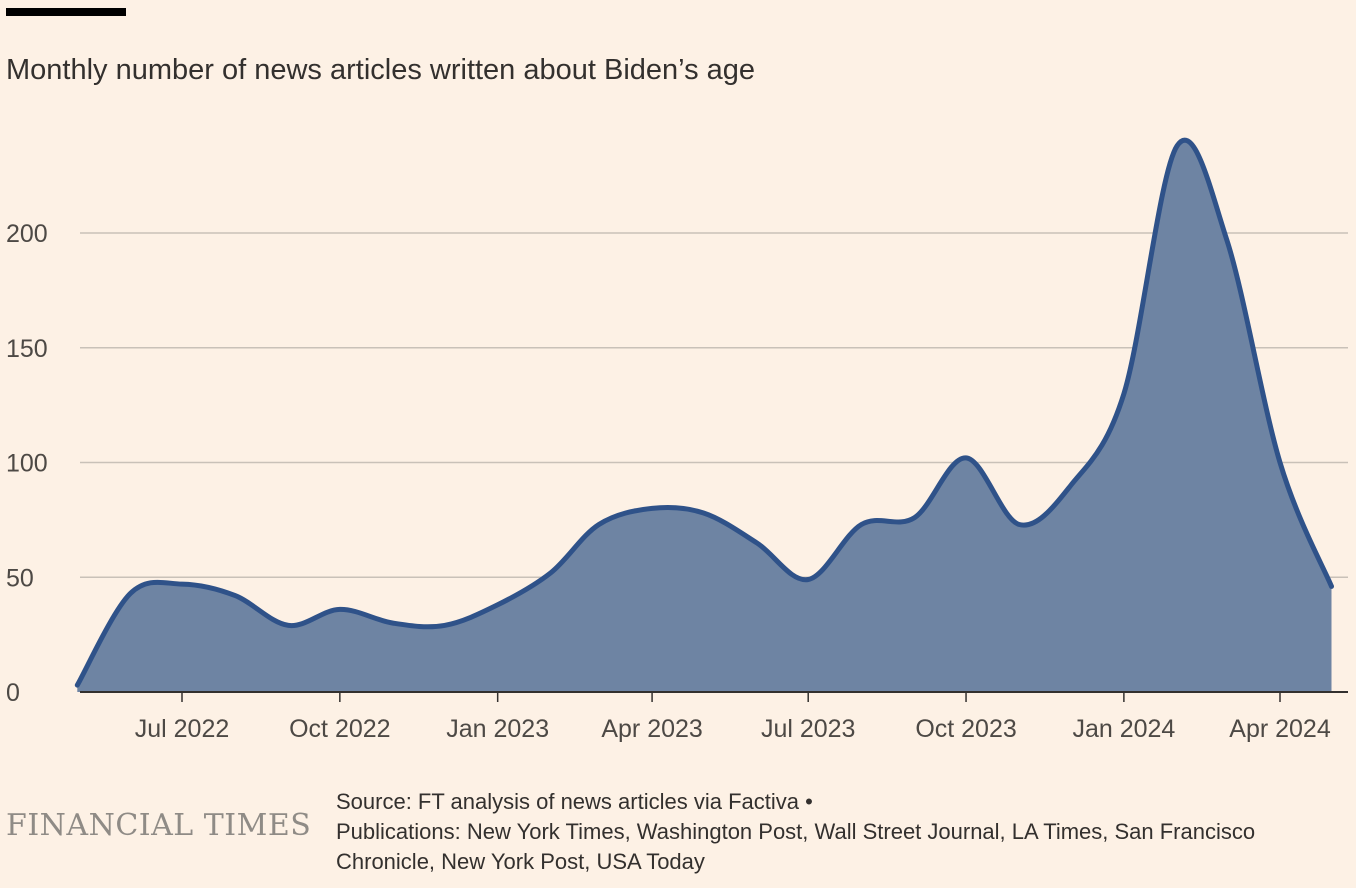 The image size is (1356, 888). What do you see at coordinates (159, 825) in the screenshot?
I see `ft-logo: FINANCIAL TIMES` at bounding box center [159, 825].